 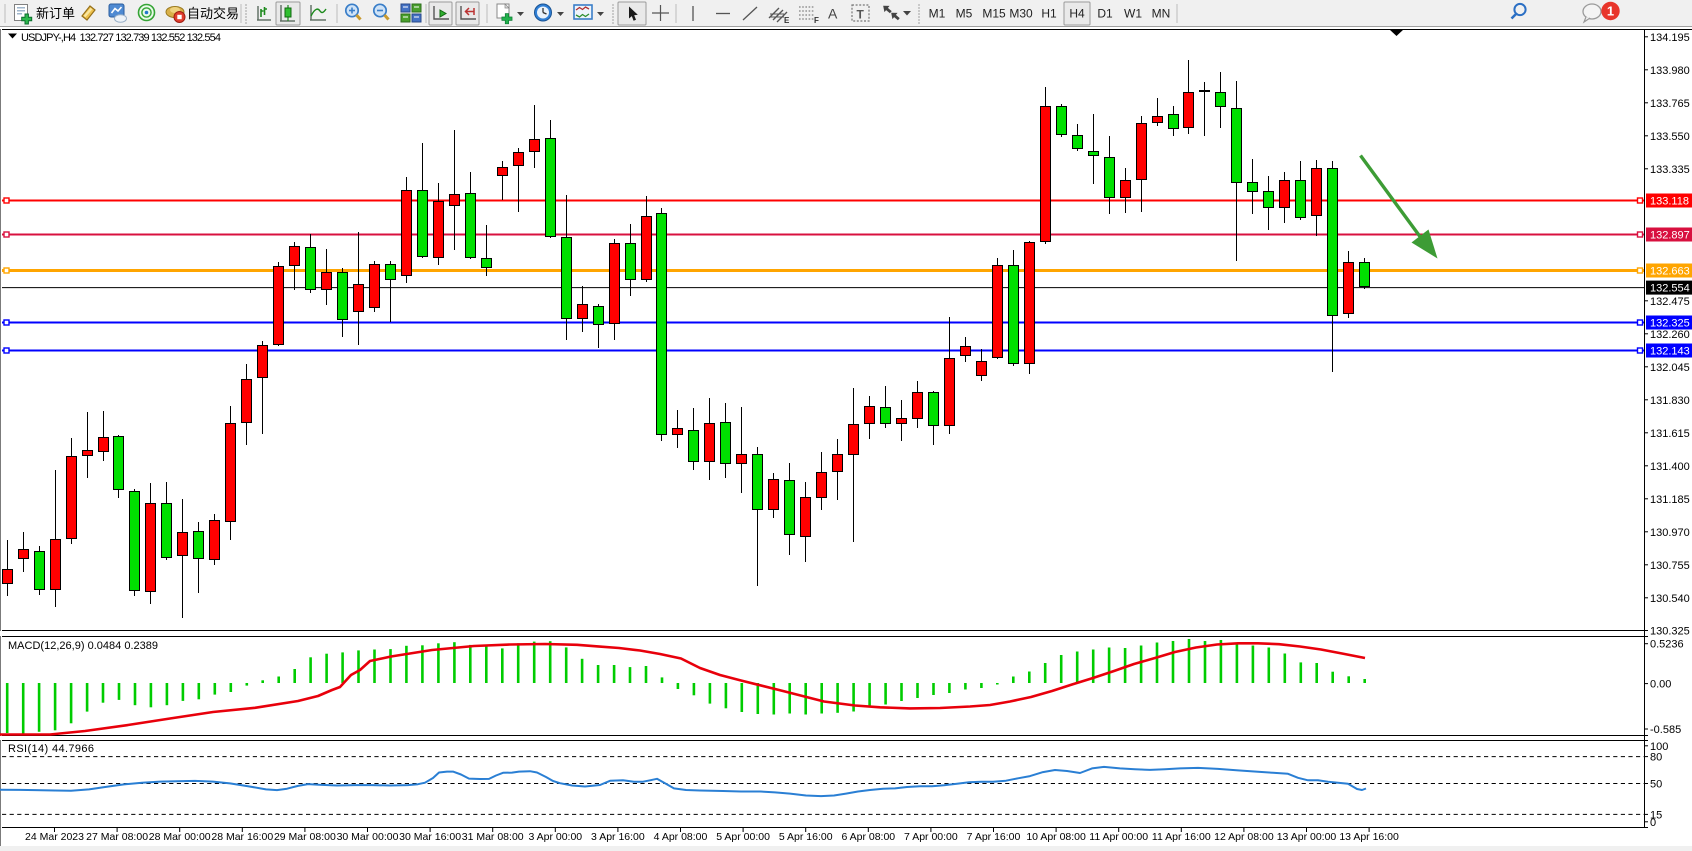 What do you see at coordinates (1670, 137) in the screenshot?
I see `svg-text: 133.550` at bounding box center [1670, 137].